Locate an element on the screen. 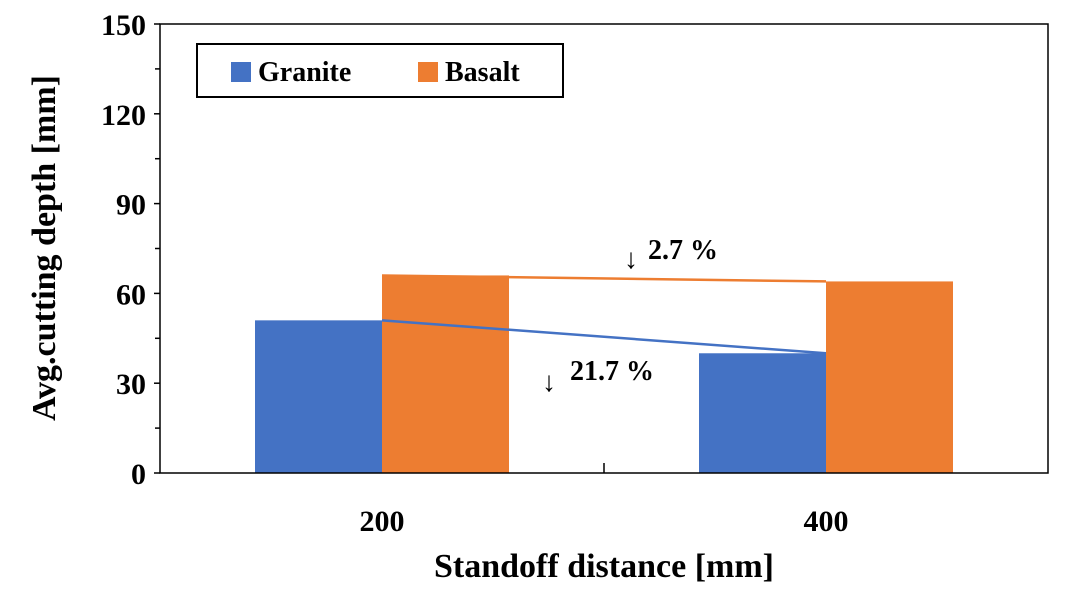 Image resolution: width=1083 pixels, height=595 pixels. legend-swatch-basalt is located at coordinates (428, 72).